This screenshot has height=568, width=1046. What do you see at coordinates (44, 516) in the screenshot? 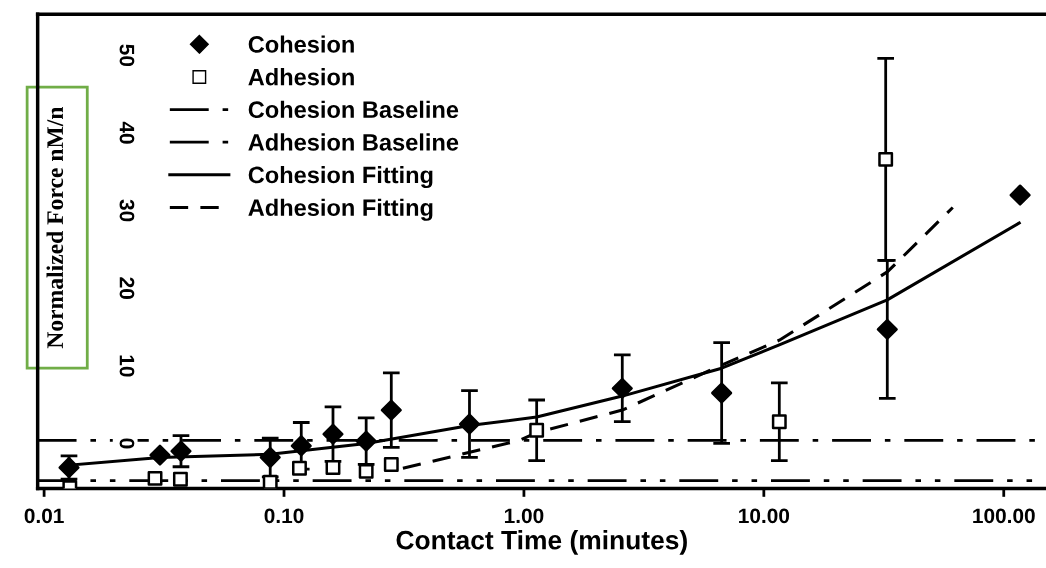
I see `x-tick-label: 0.01` at bounding box center [44, 516].